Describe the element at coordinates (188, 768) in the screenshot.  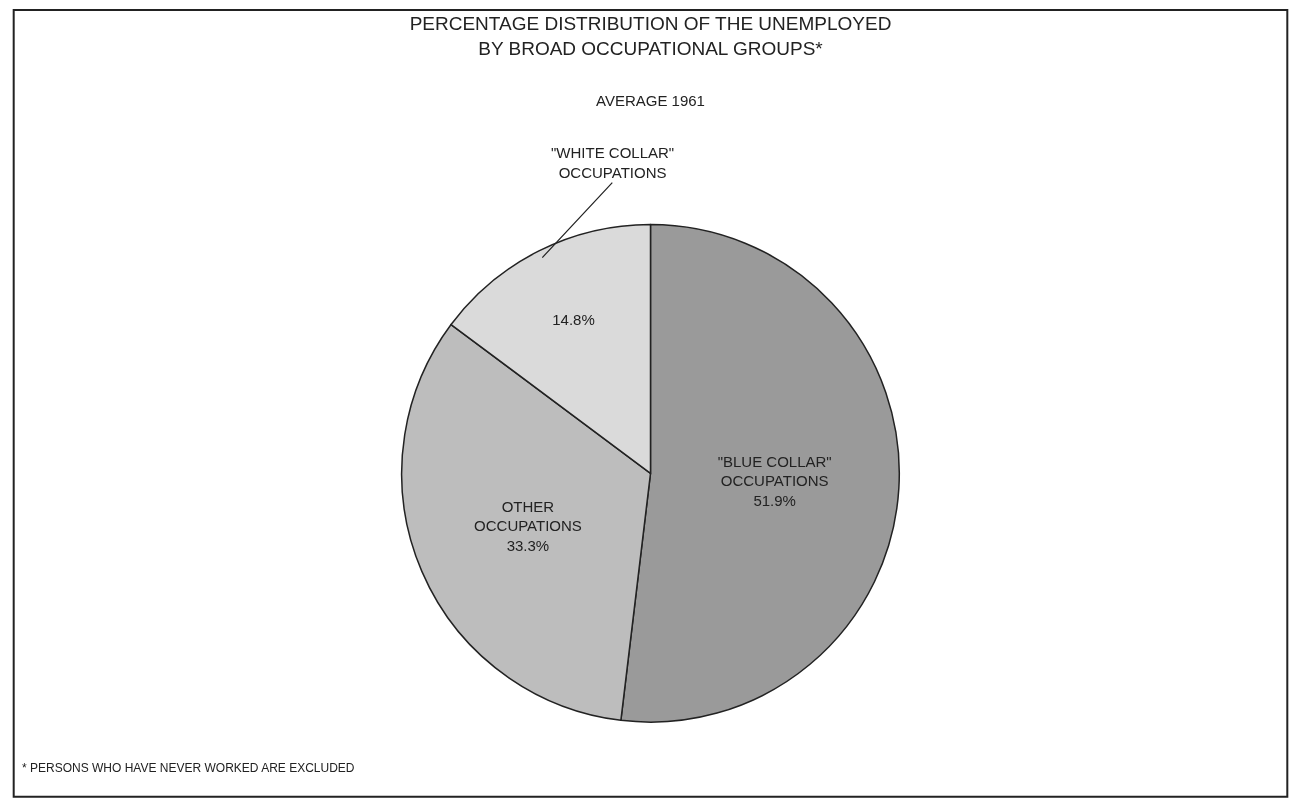
I see `text: * PERSONS WHO HAVE NEVER WORKED ARE EXCLUDED` at that location.